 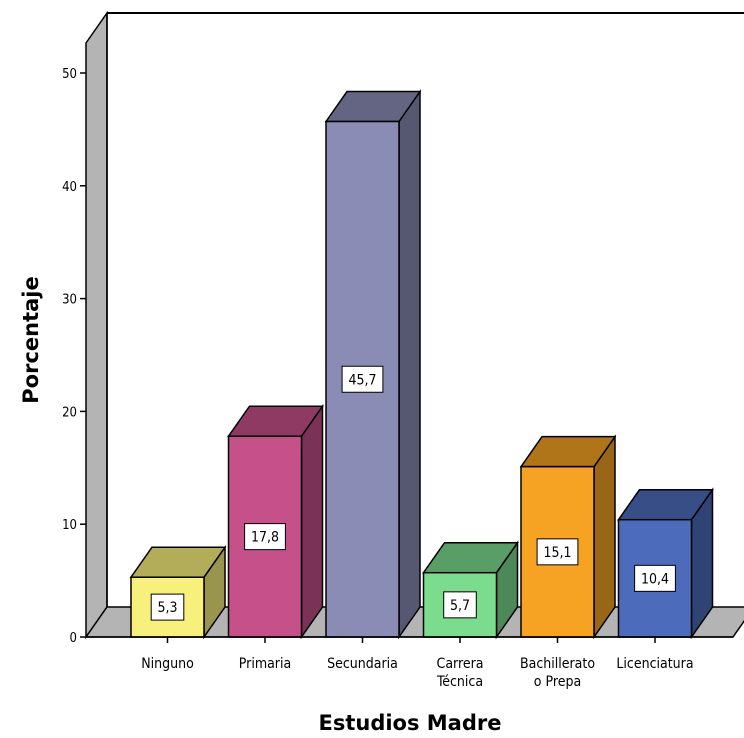 I want to click on bar: 17,8, so click(x=275, y=521).